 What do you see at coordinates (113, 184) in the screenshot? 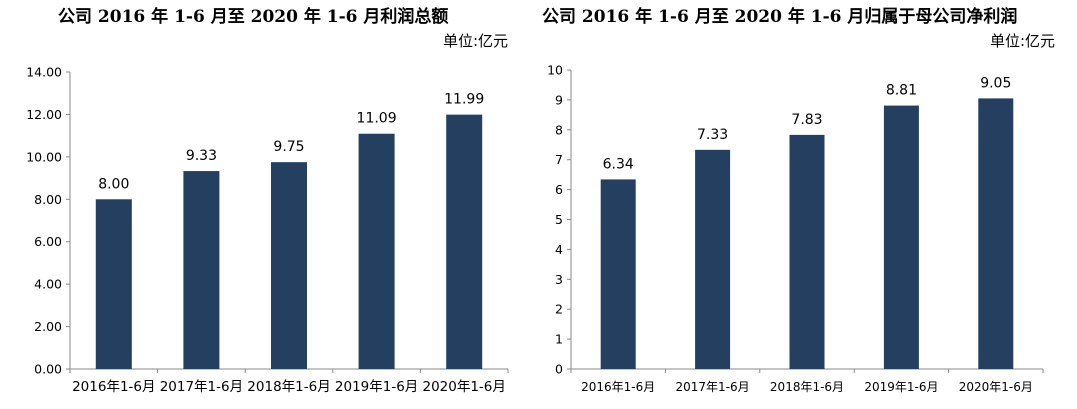
I see `data-label: 8.00` at bounding box center [113, 184].